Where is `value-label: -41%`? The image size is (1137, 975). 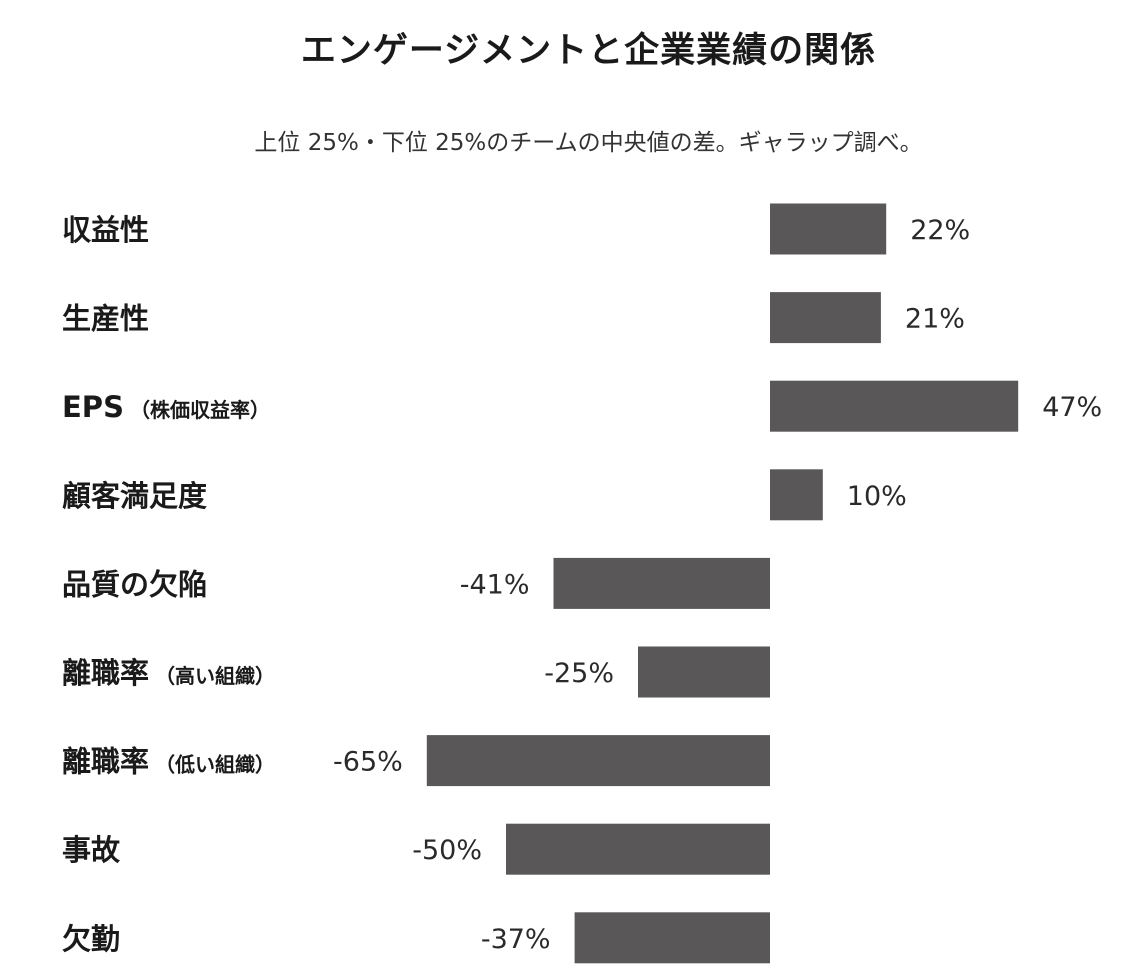 value-label: -41% is located at coordinates (495, 584).